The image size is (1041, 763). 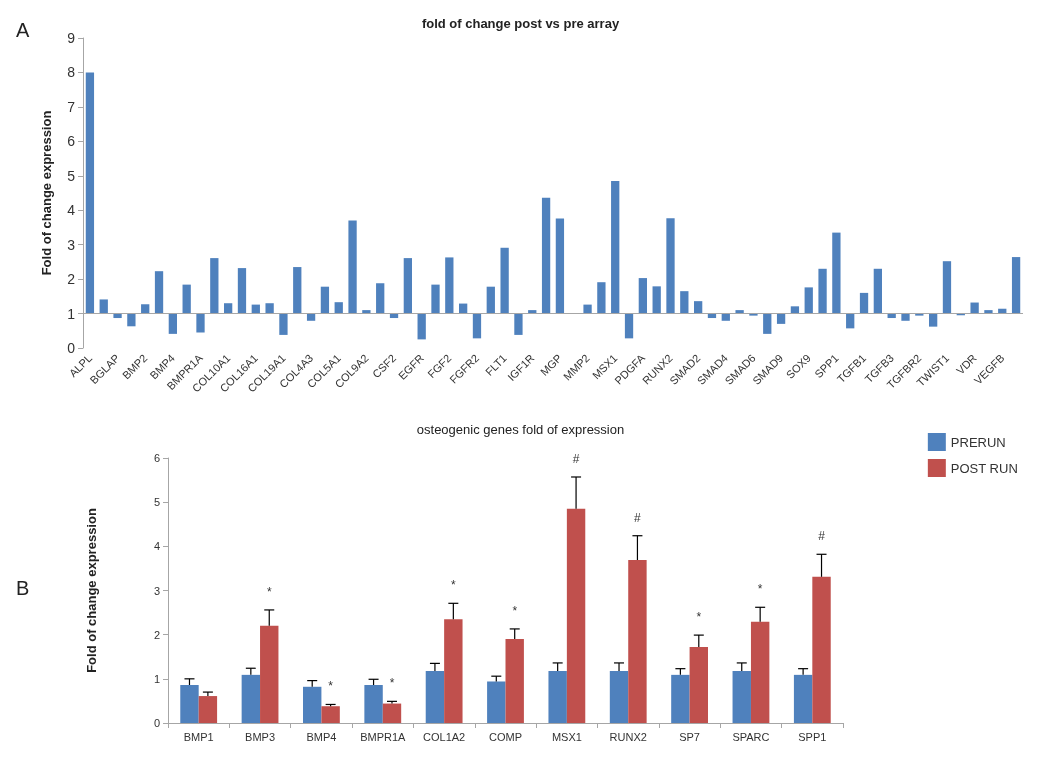 I want to click on x-tick-label: BMP4, so click(x=321, y=736).